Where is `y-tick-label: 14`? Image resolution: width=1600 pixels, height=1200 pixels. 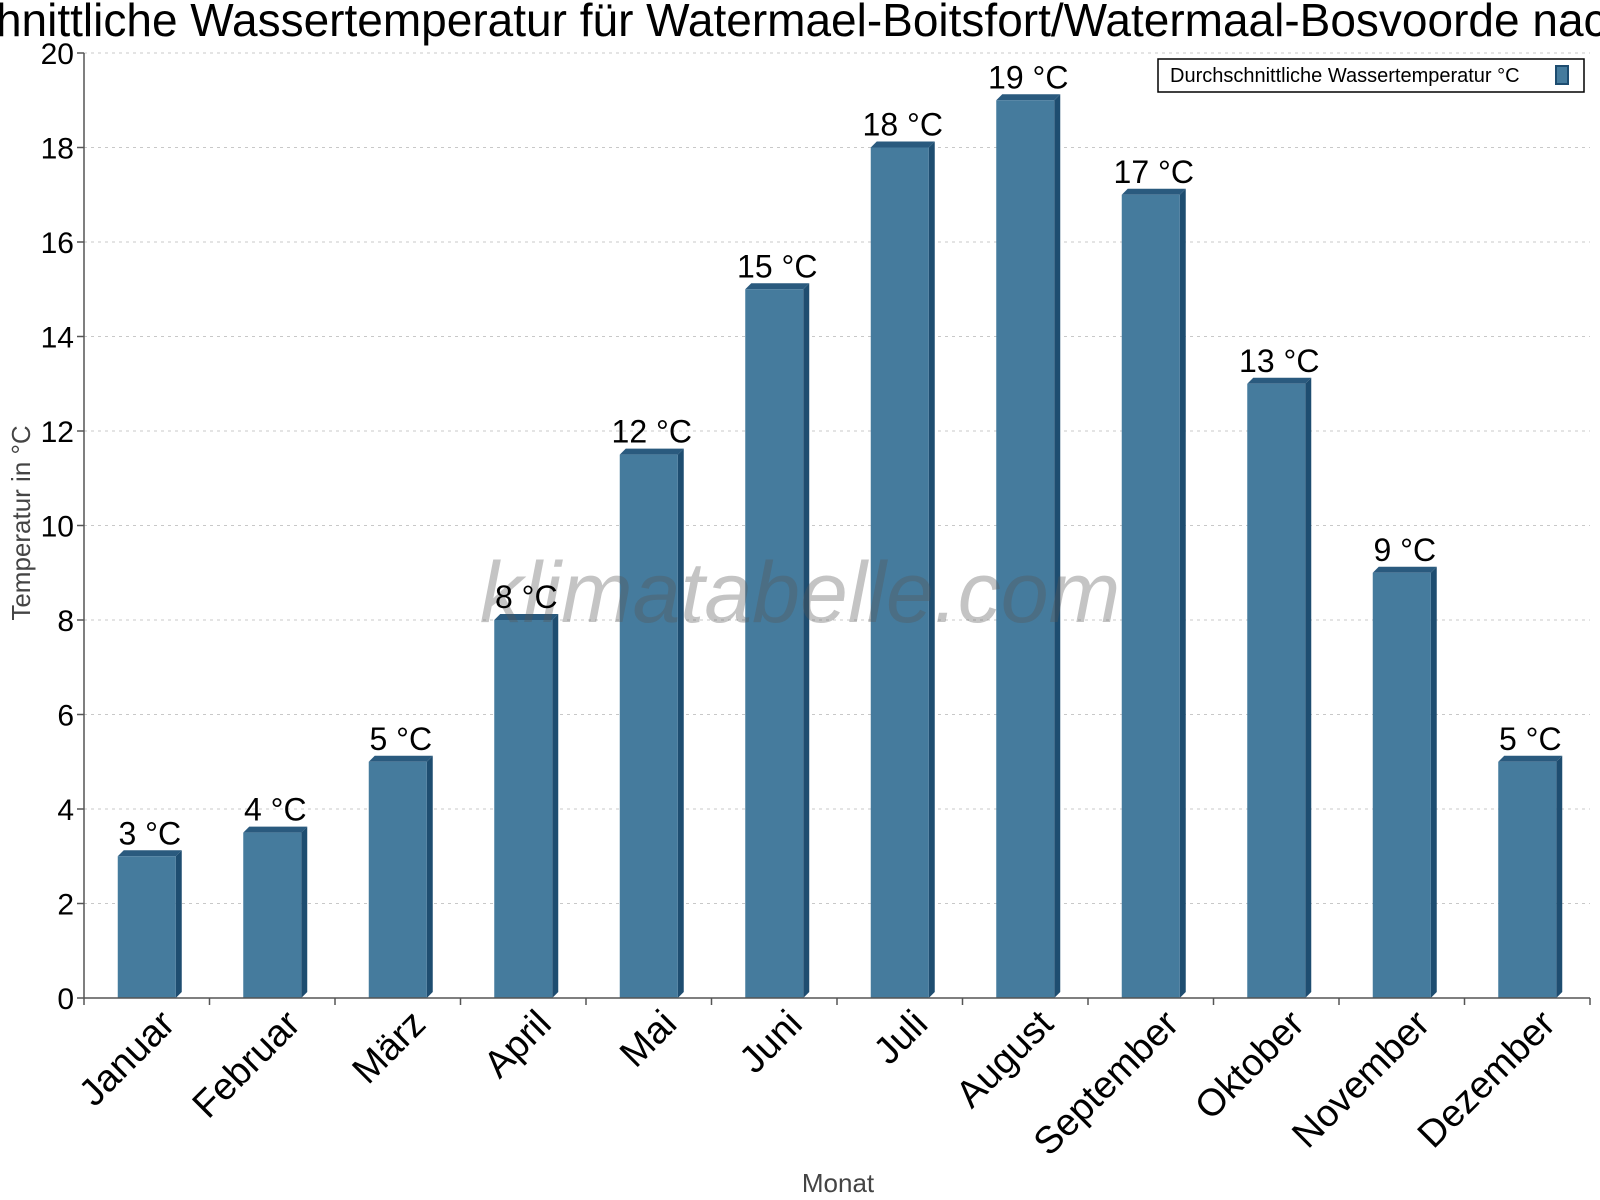
y-tick-label: 14 is located at coordinates (57, 338).